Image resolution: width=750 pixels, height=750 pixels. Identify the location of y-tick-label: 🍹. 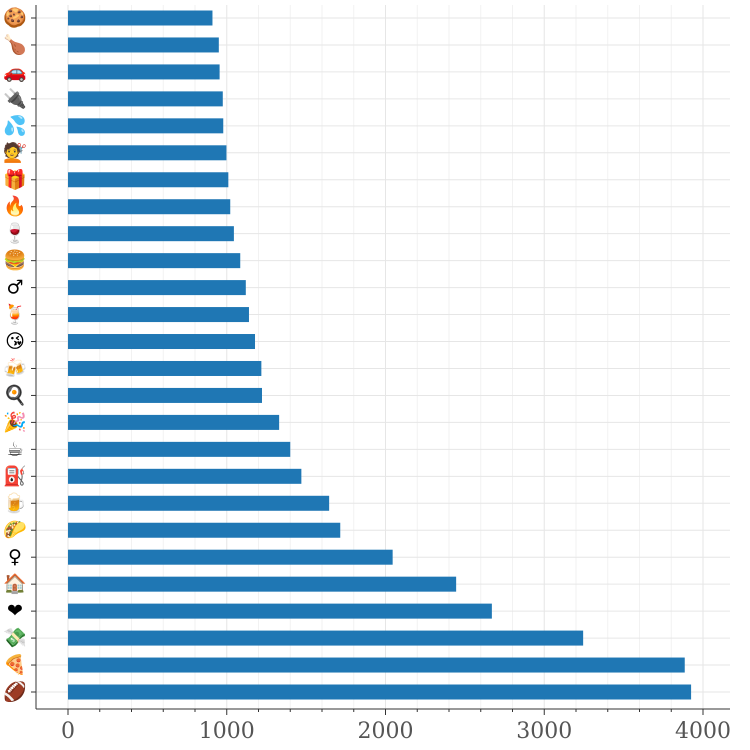
(15, 314).